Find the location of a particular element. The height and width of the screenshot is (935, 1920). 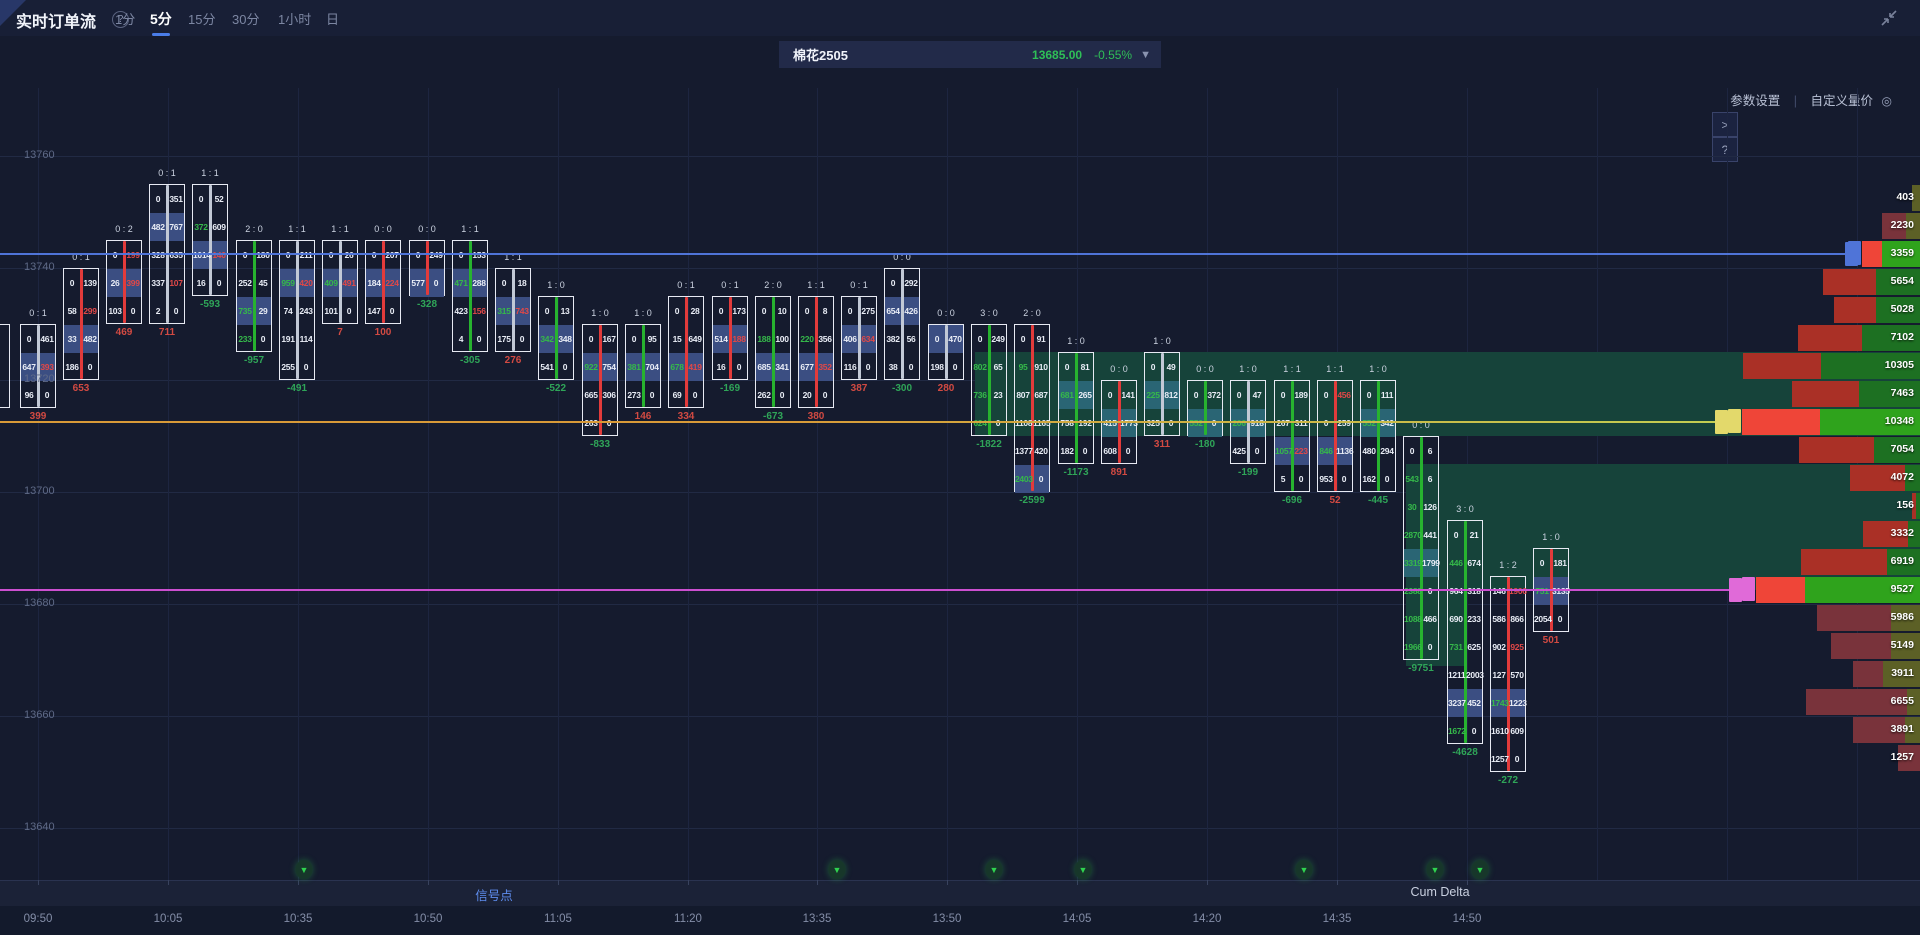

tab-timeframe-1: 1分 is located at coordinates (125, 19).